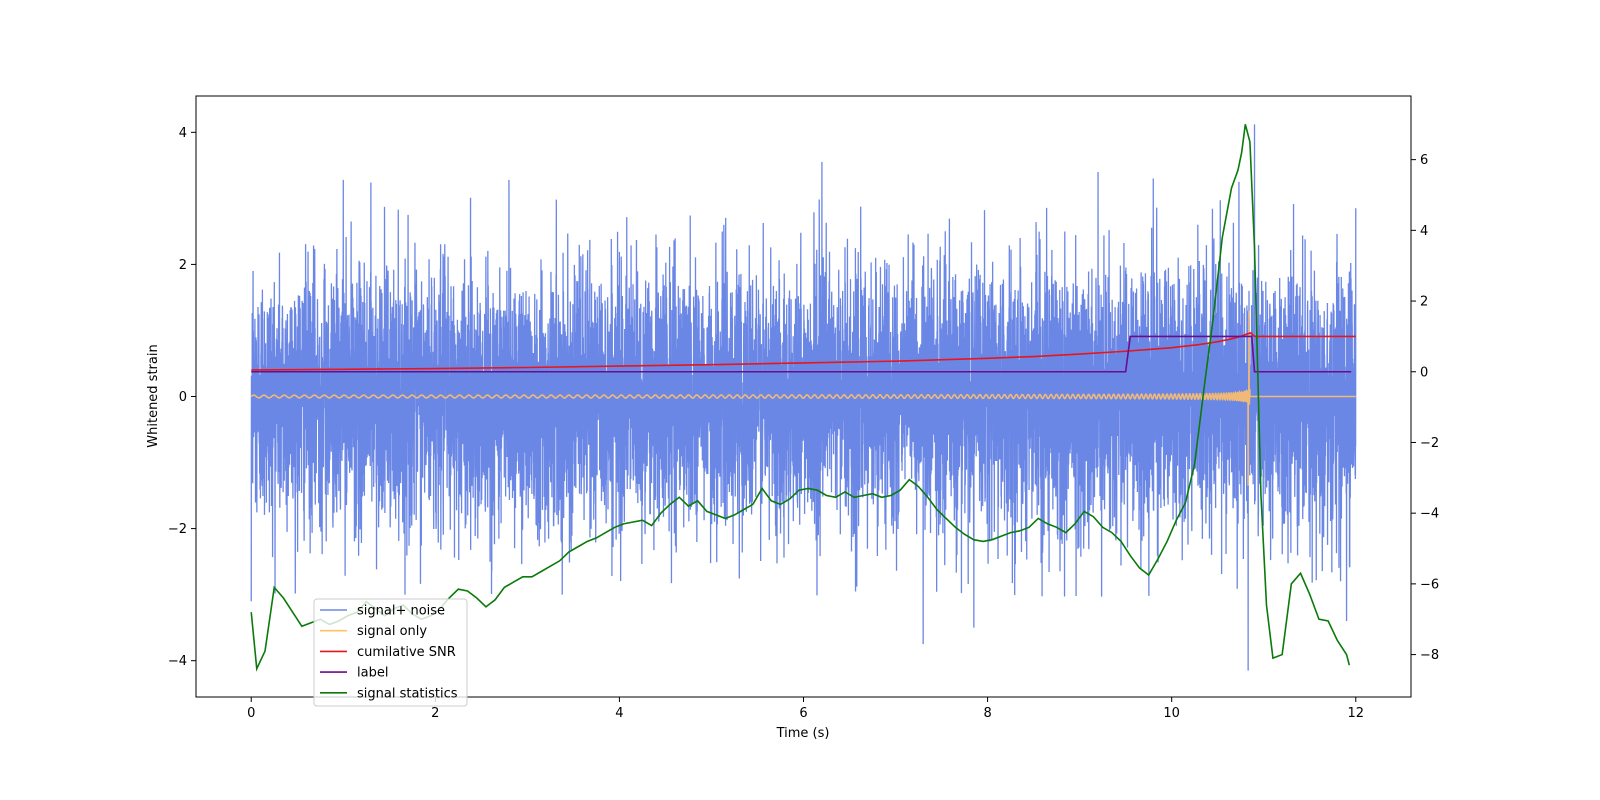 The height and width of the screenshot is (800, 1600). What do you see at coordinates (177, 661) in the screenshot?
I see `y-tick-label: −4` at bounding box center [177, 661].